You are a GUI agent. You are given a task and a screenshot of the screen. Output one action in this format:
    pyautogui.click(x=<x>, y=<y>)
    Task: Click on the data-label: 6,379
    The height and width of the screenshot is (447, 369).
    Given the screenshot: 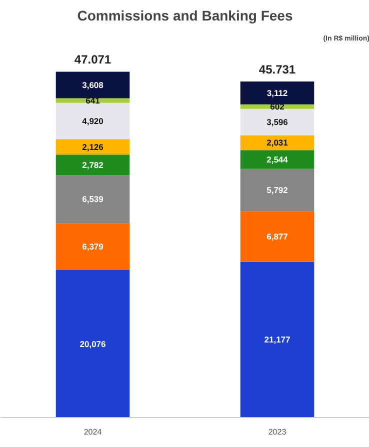 What is the action you would take?
    pyautogui.click(x=93, y=247)
    